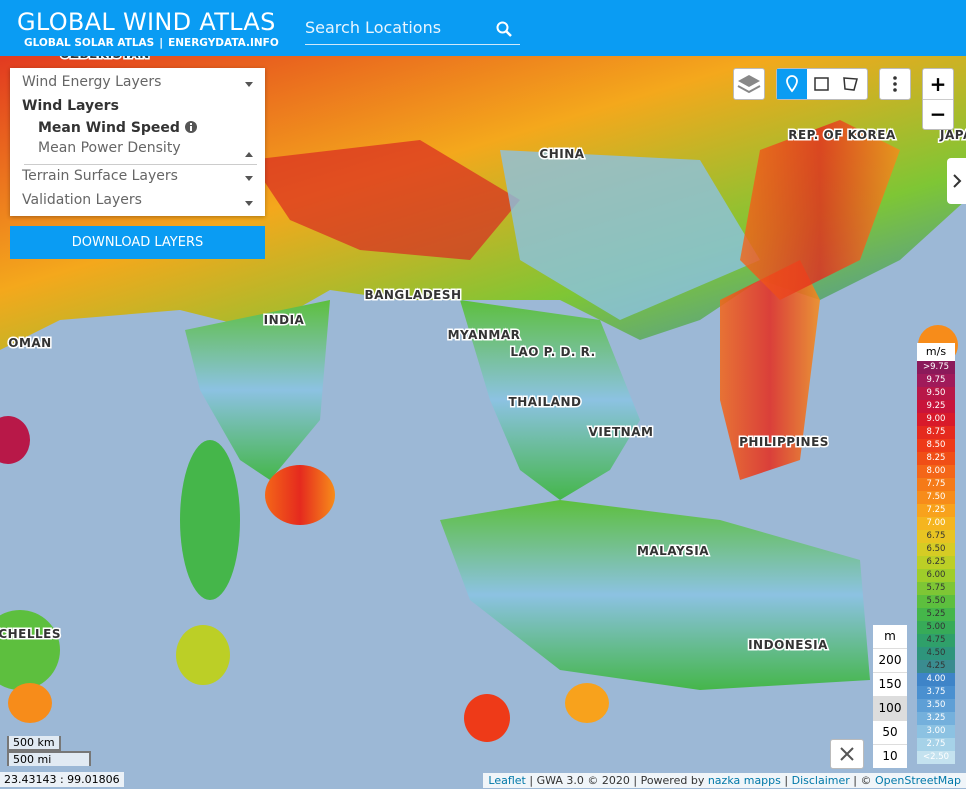 This screenshot has height=789, width=966. Describe the element at coordinates (936, 562) in the screenshot. I see `legend-swatch: 6.25` at that location.